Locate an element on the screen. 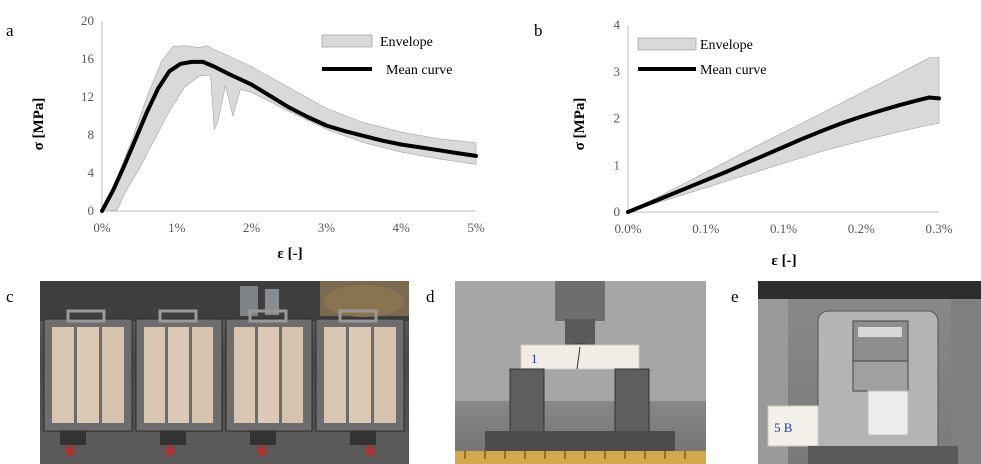 The image size is (981, 464). x-tick-label: 0.2% is located at coordinates (861, 228).